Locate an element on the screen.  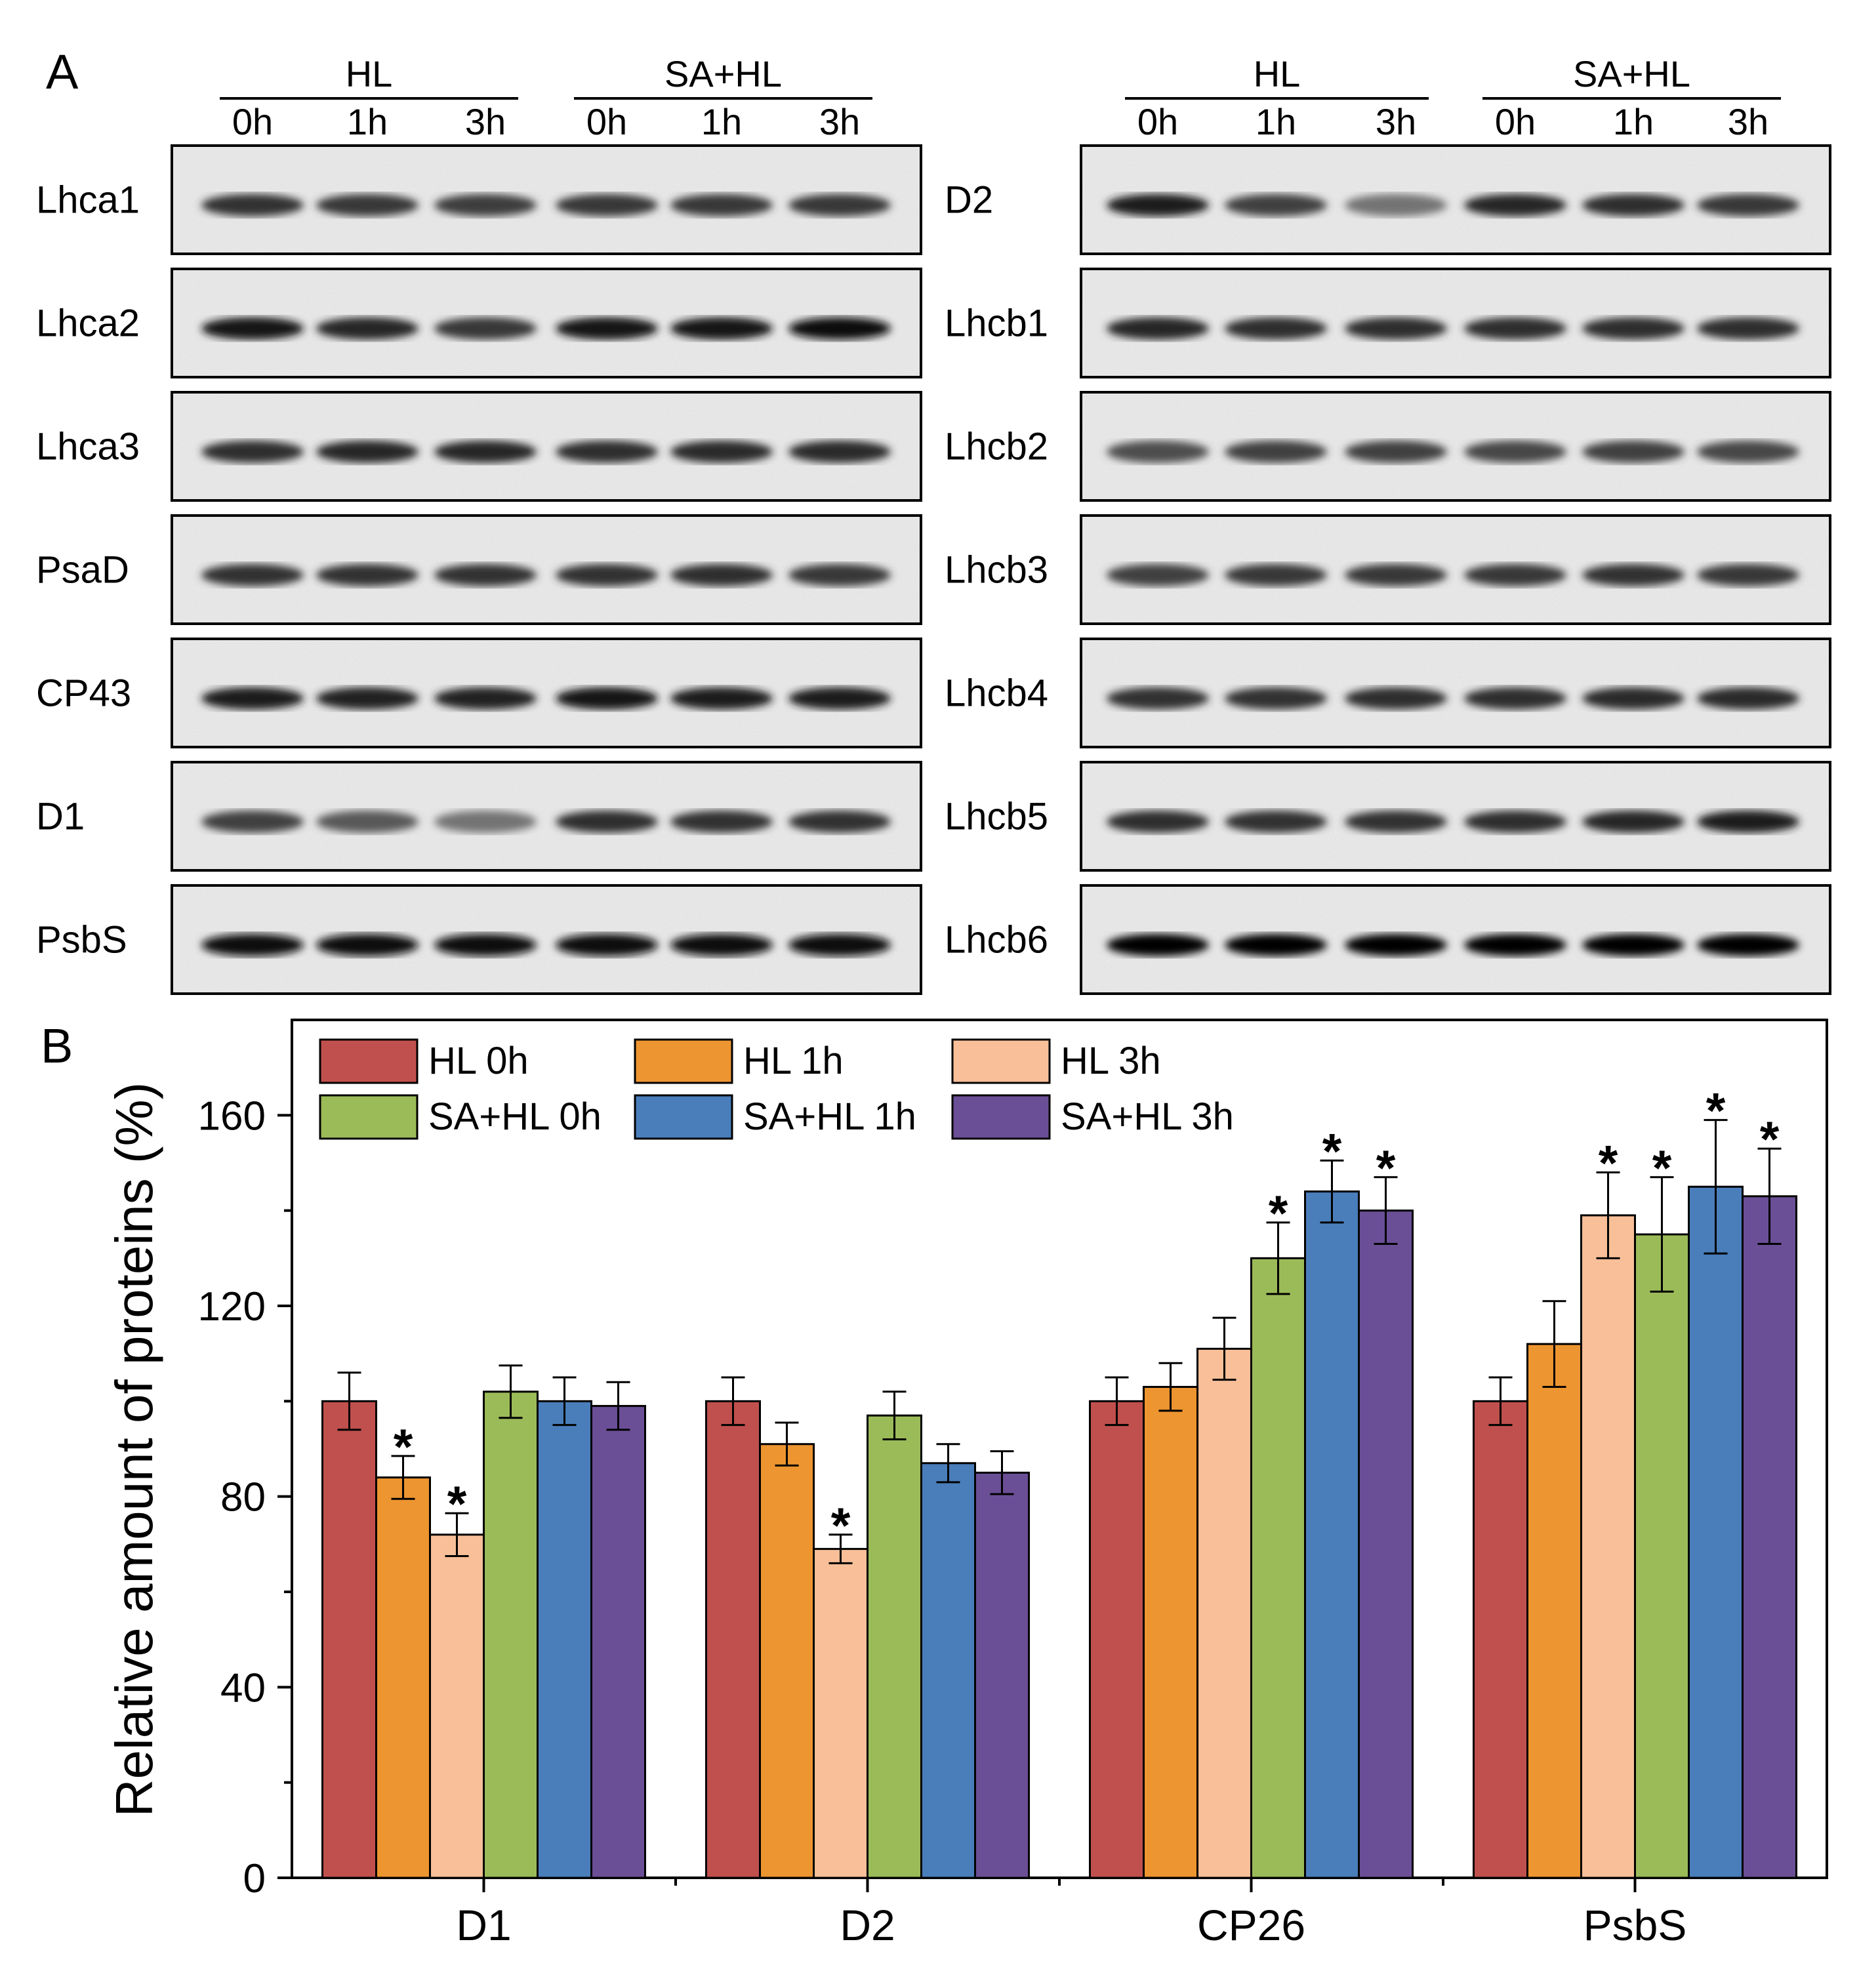
blot-label-lhcb6: Lhcb6 is located at coordinates (996, 939).